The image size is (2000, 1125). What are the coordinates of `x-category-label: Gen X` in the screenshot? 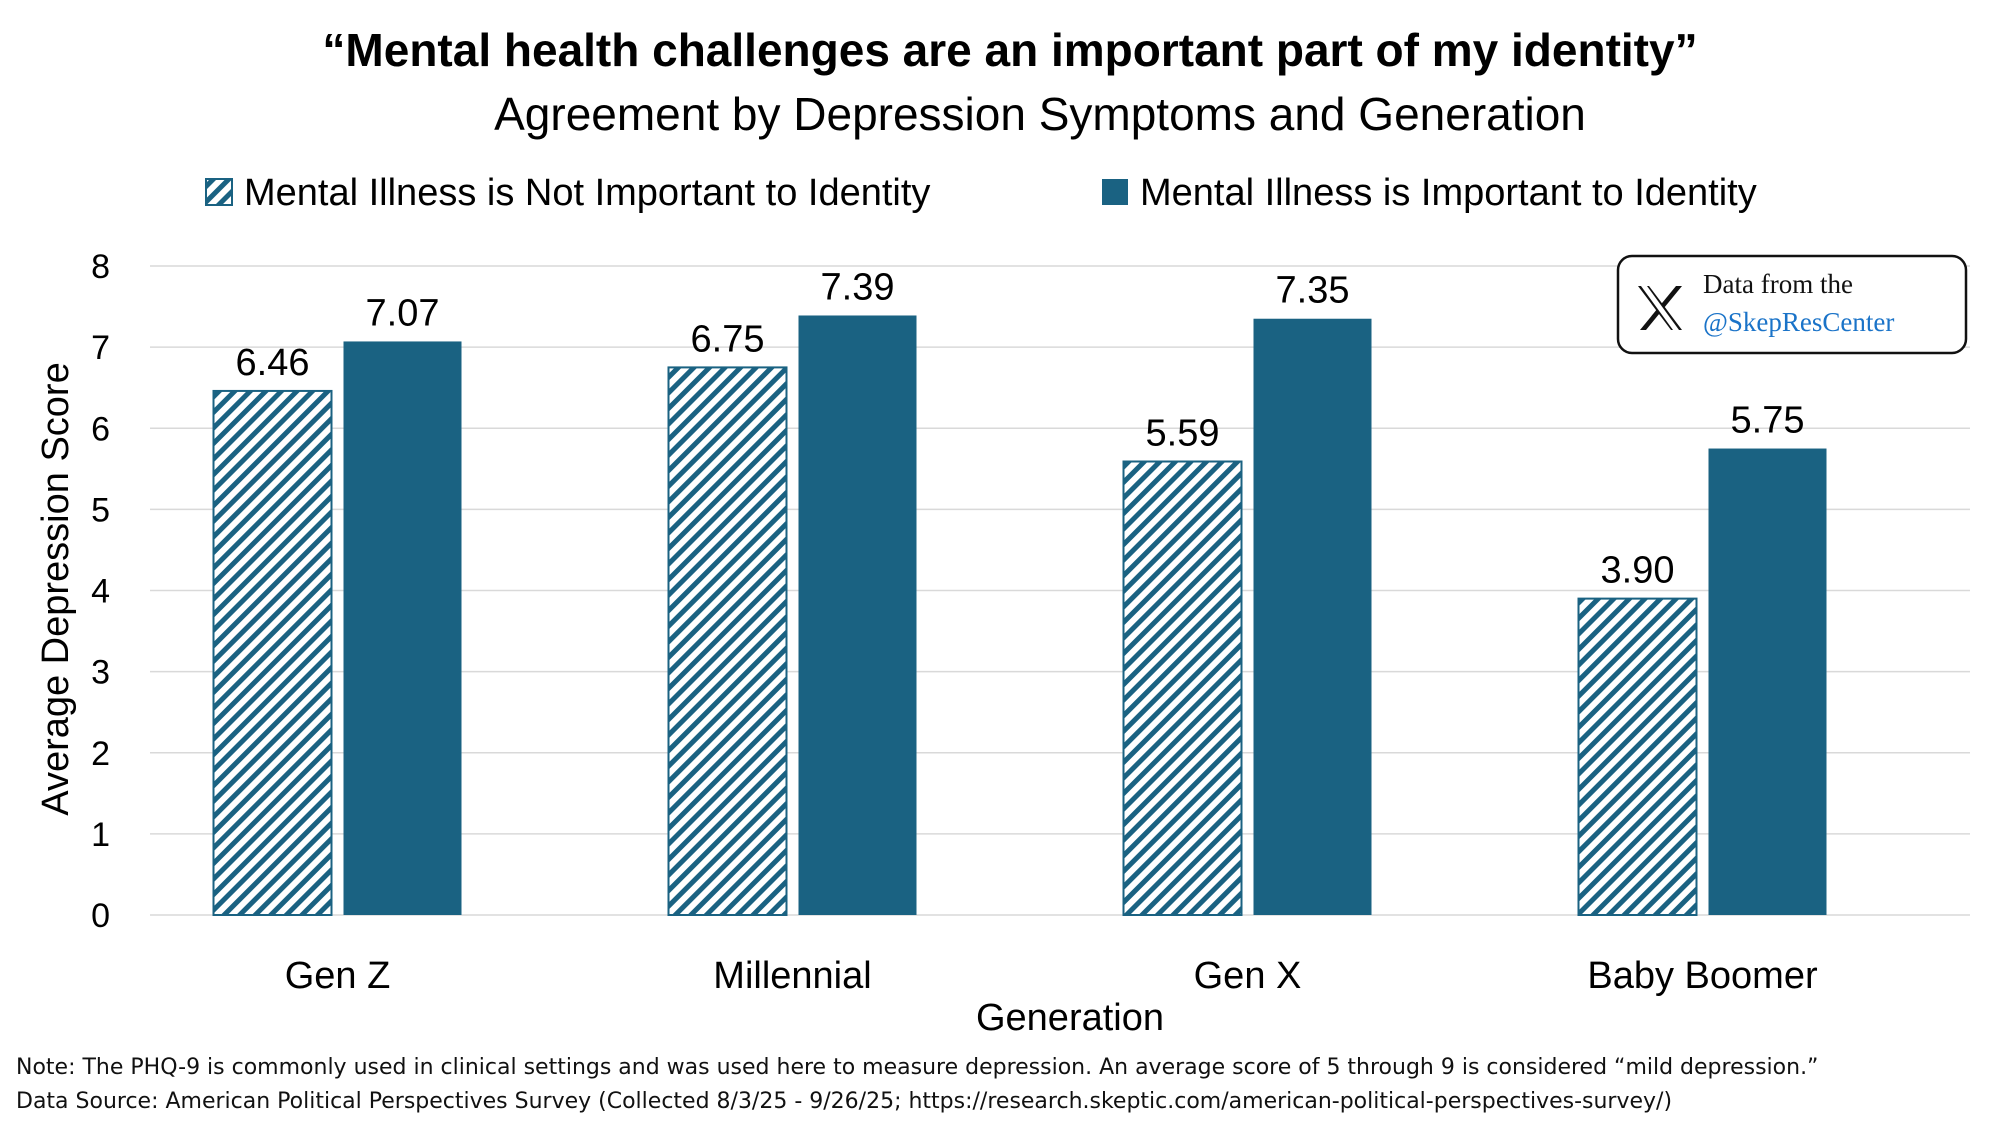 It's located at (1248, 976).